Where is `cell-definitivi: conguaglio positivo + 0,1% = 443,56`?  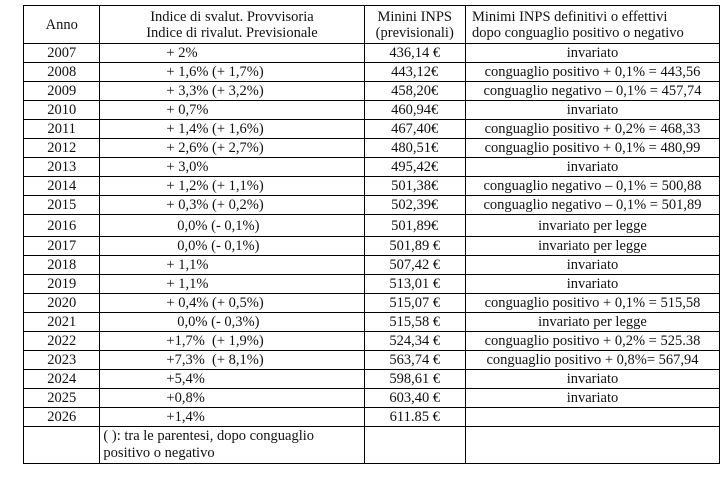
cell-definitivi: conguaglio positivo + 0,1% = 443,56 is located at coordinates (592, 72).